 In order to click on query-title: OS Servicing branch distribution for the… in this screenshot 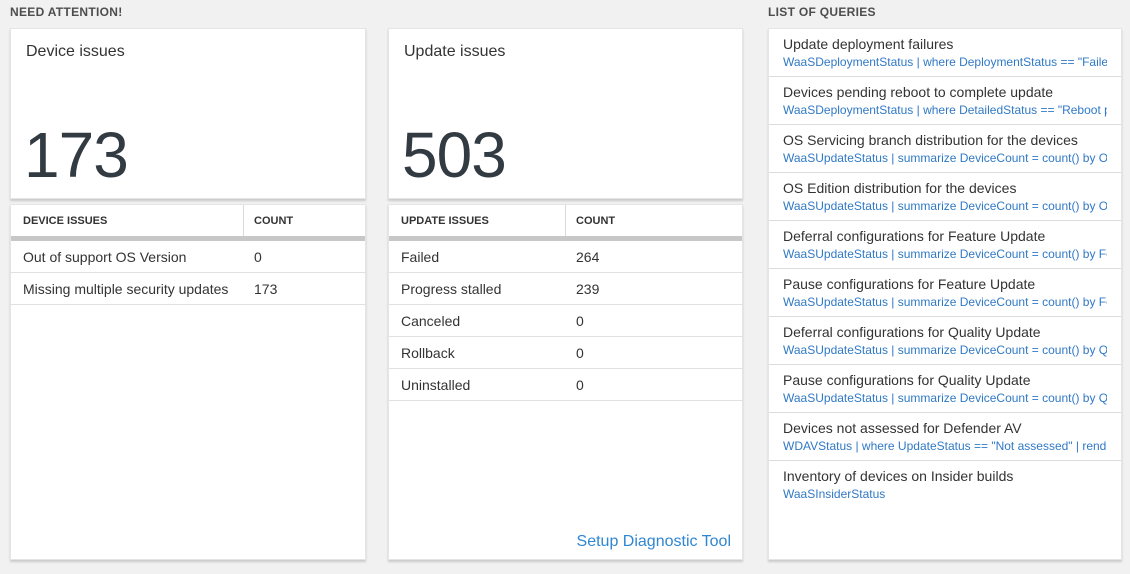, I will do `click(930, 140)`.